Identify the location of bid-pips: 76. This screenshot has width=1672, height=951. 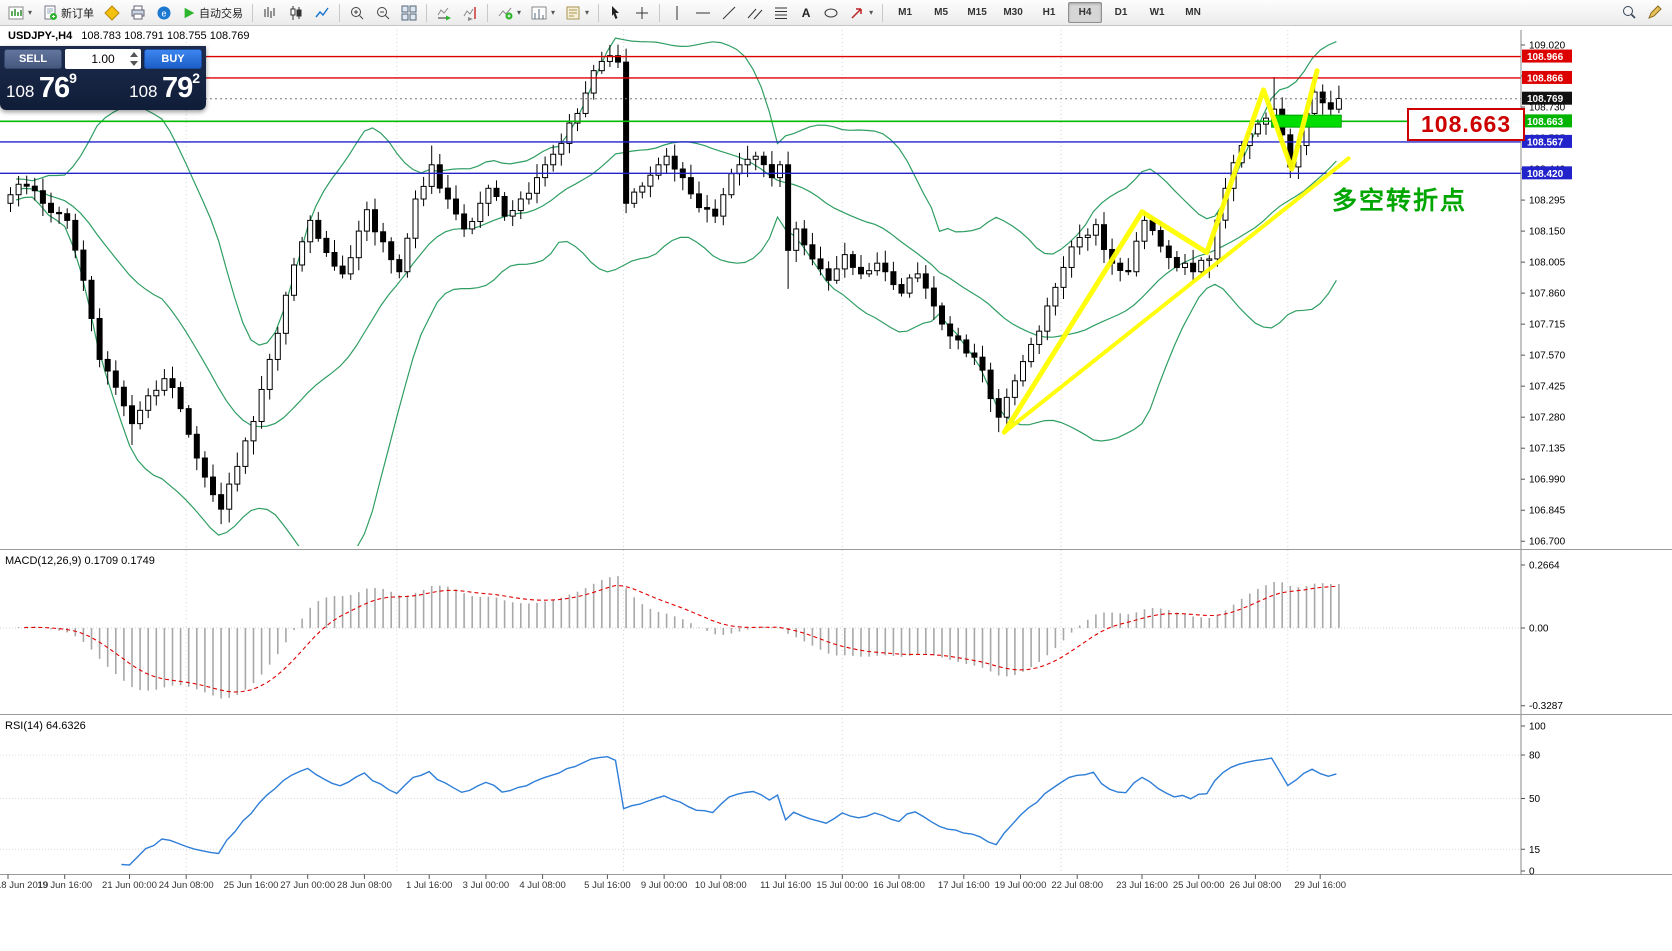
(54, 88).